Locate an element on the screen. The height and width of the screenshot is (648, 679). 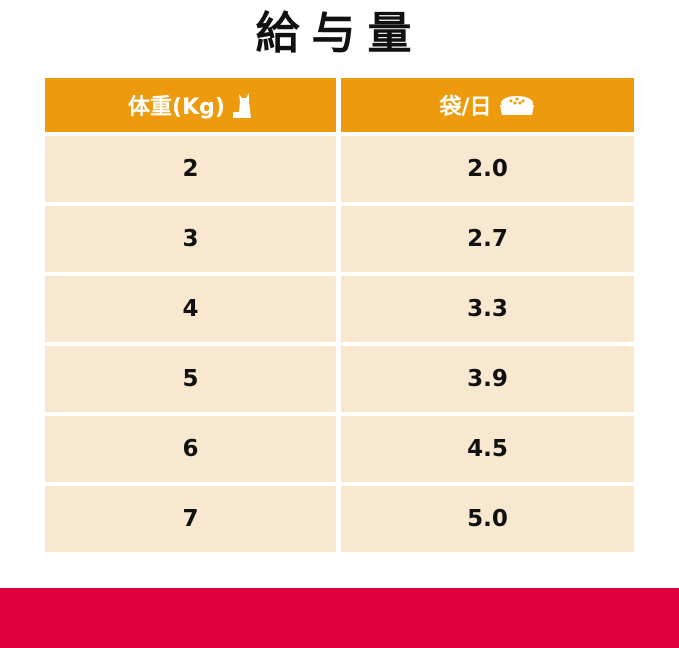
amount-cell: 2.7 is located at coordinates (487, 239).